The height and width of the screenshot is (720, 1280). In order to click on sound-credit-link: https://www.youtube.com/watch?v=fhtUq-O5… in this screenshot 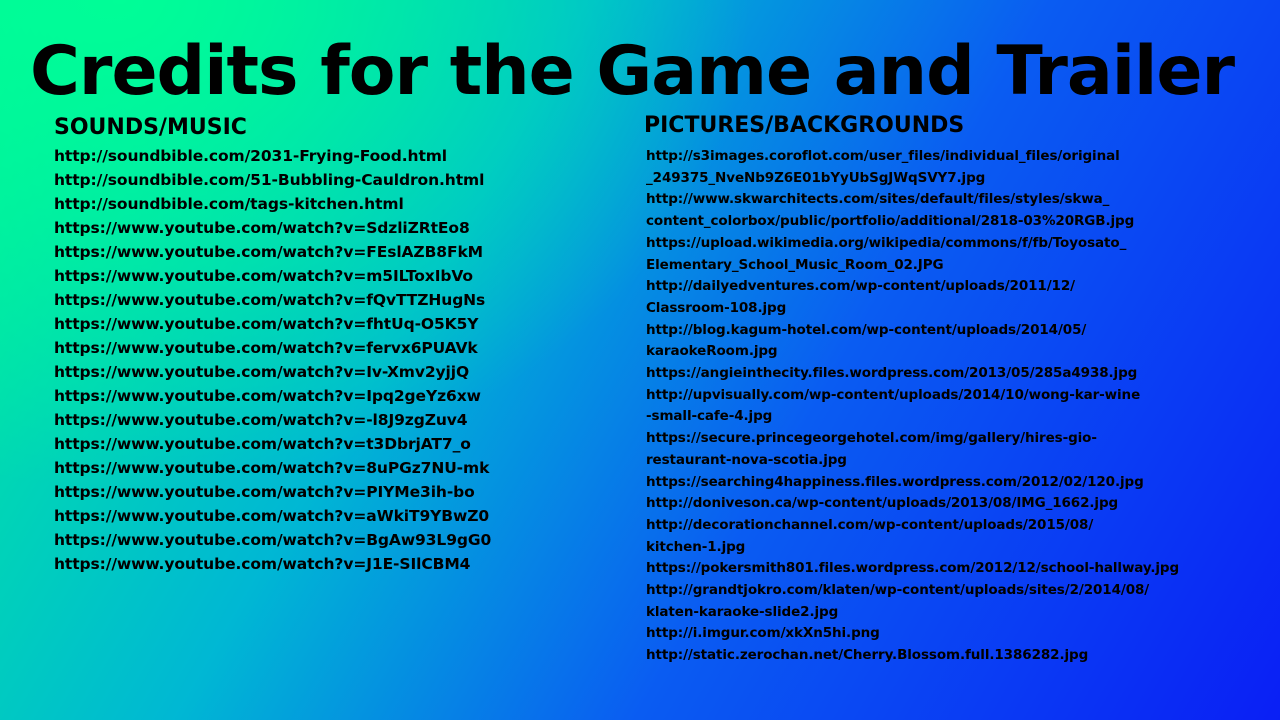, I will do `click(266, 324)`.